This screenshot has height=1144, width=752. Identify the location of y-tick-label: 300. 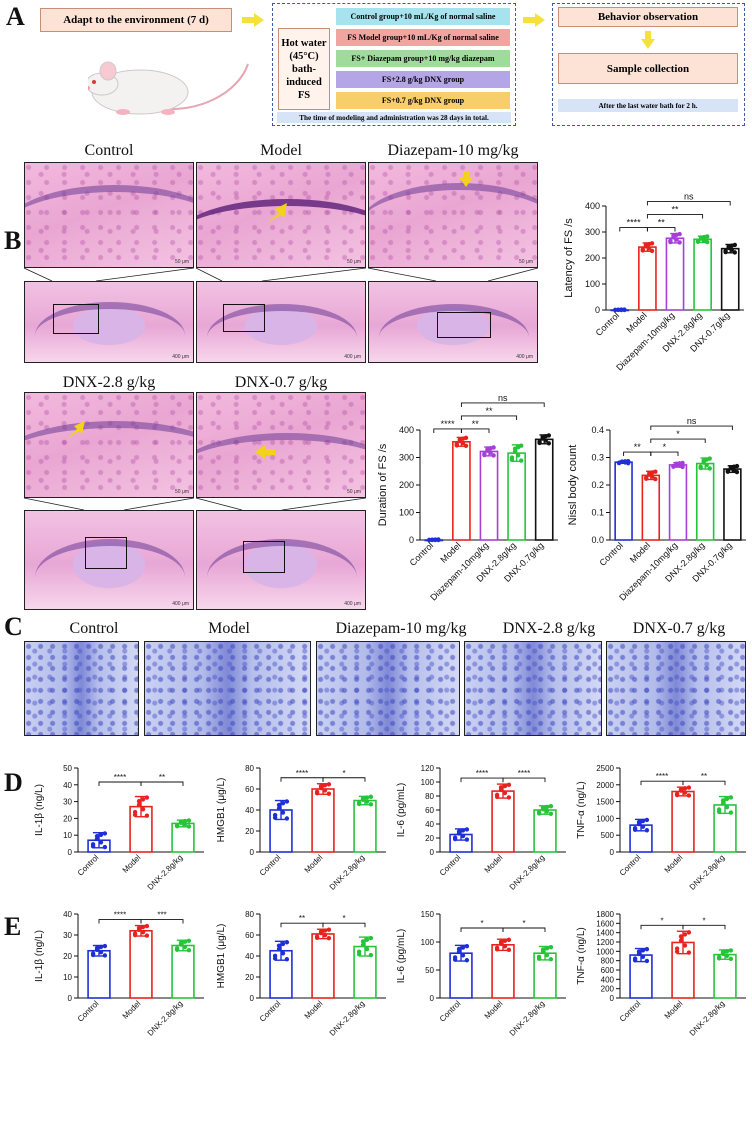
(592, 232).